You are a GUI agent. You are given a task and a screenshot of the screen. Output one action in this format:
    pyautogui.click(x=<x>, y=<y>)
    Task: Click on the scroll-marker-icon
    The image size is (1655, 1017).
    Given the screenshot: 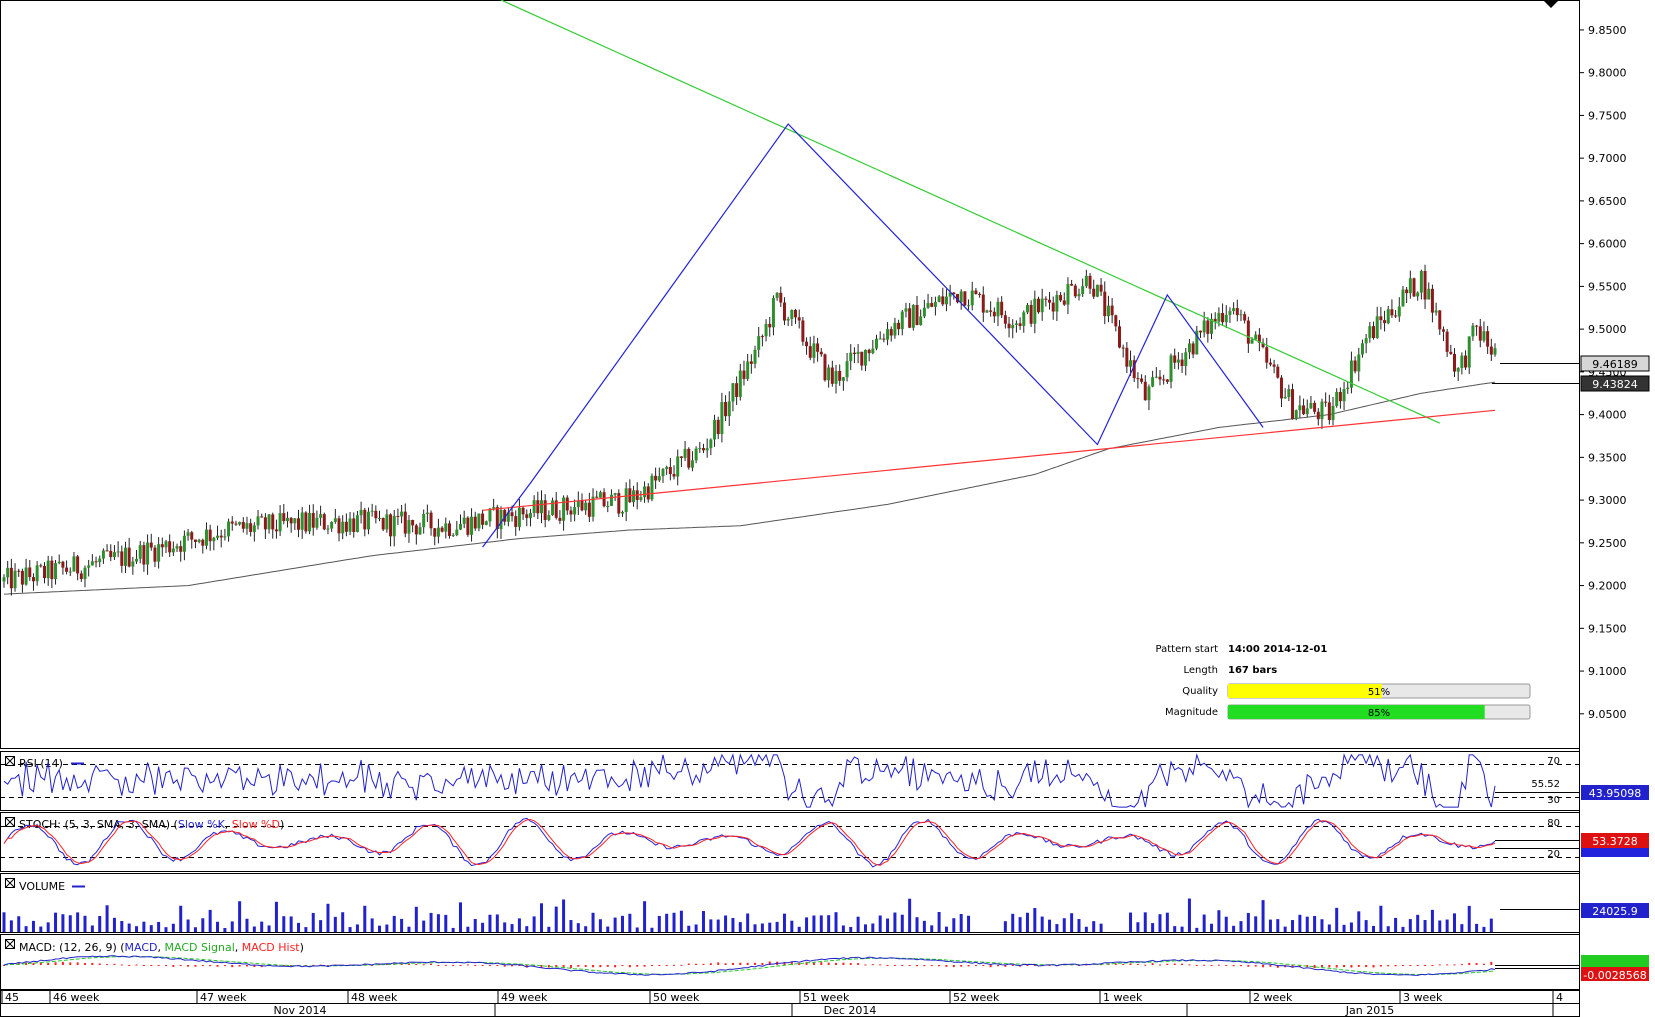 What is the action you would take?
    pyautogui.click(x=1551, y=4)
    